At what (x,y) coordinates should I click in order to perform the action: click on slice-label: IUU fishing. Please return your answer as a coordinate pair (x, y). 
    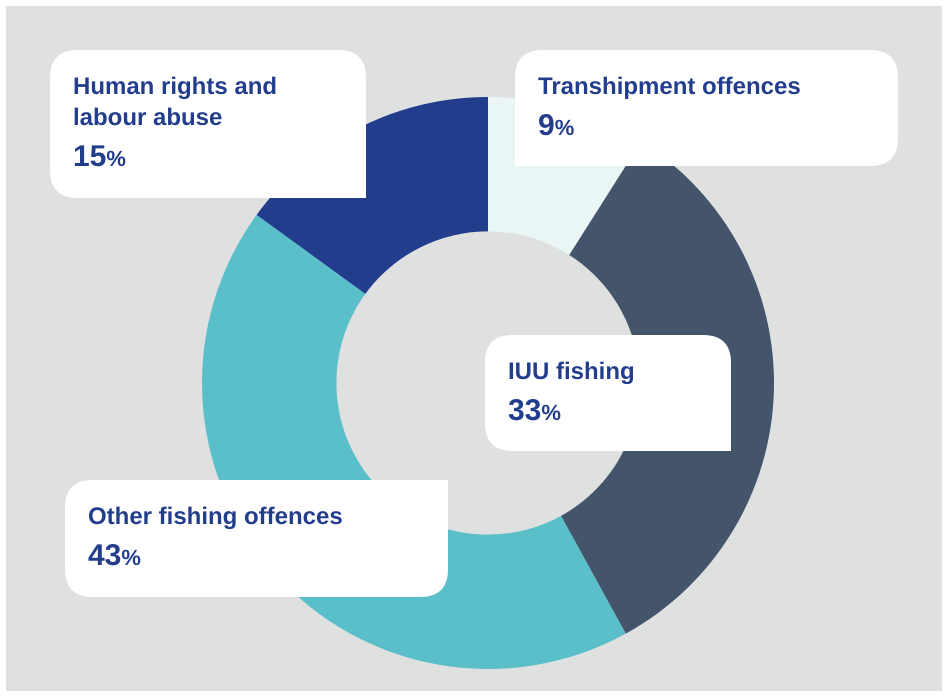
    Looking at the image, I should click on (571, 371).